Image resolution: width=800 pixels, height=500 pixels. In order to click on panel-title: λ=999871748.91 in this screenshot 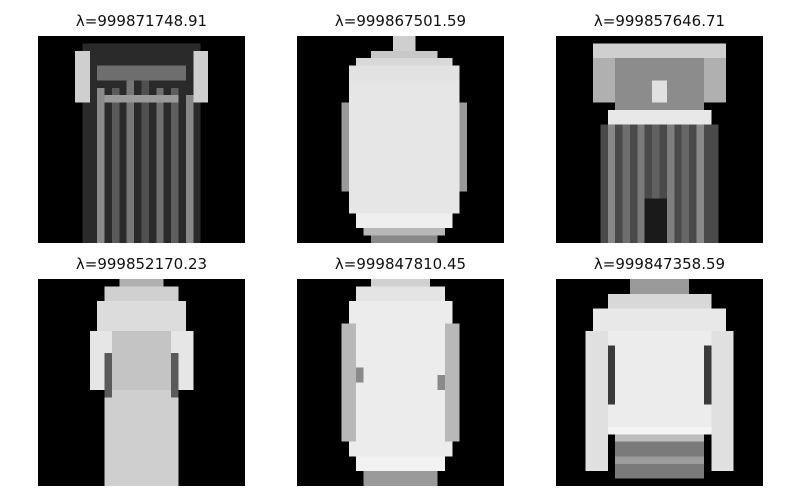, I will do `click(141, 21)`.